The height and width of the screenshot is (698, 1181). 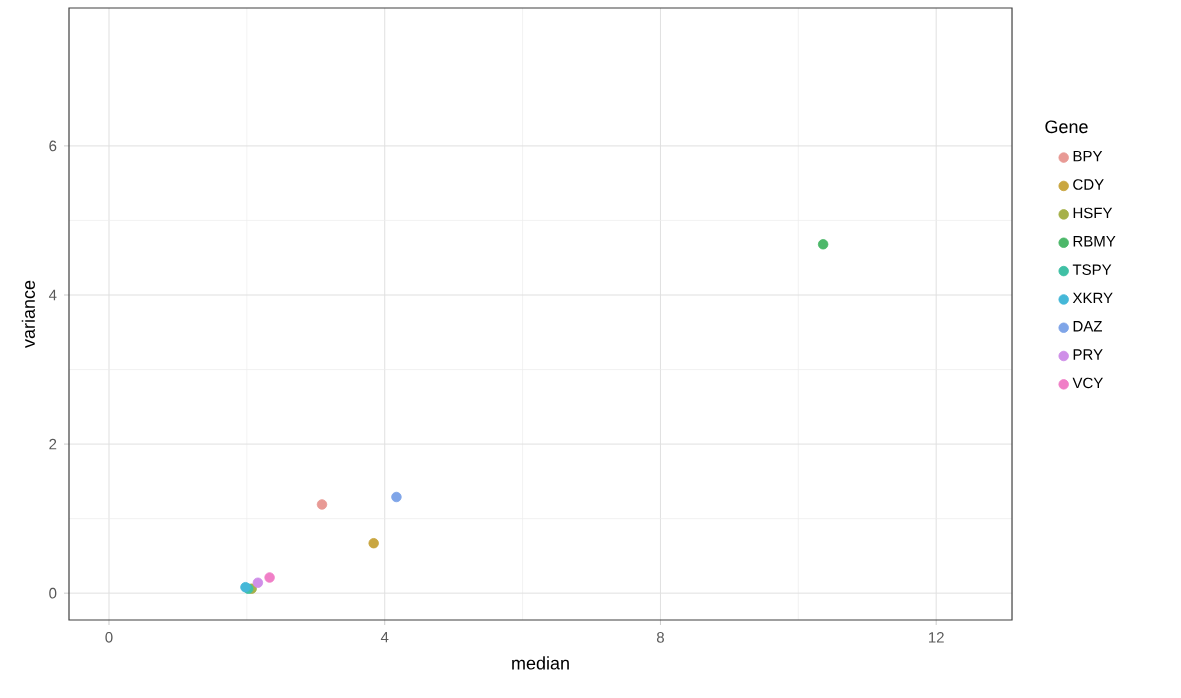 What do you see at coordinates (384, 637) in the screenshot?
I see `x-tick-label: 4` at bounding box center [384, 637].